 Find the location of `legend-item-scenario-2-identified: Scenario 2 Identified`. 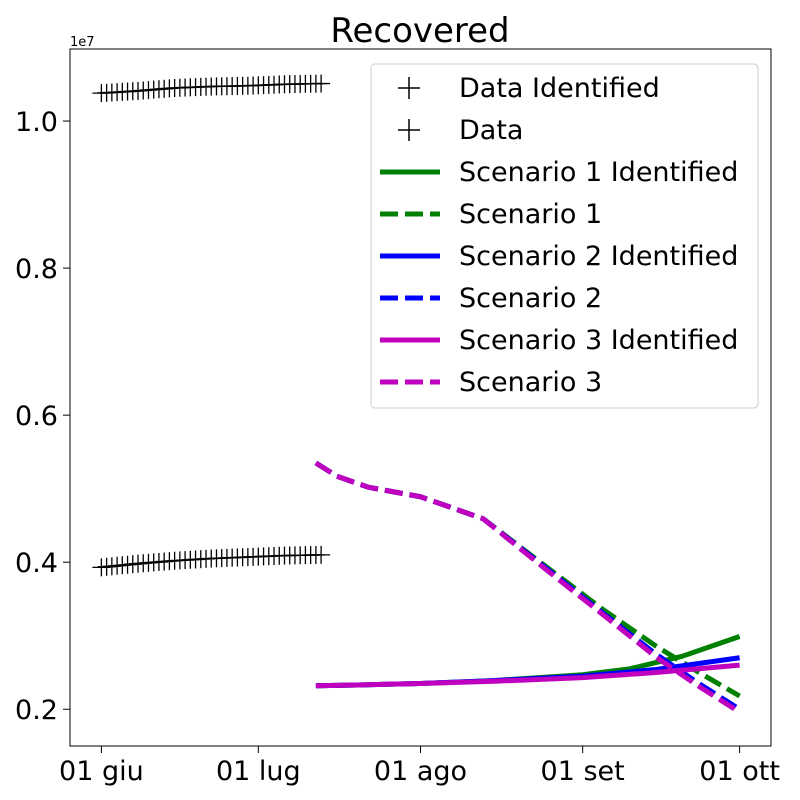

legend-item-scenario-2-identified: Scenario 2 Identified is located at coordinates (559, 256).